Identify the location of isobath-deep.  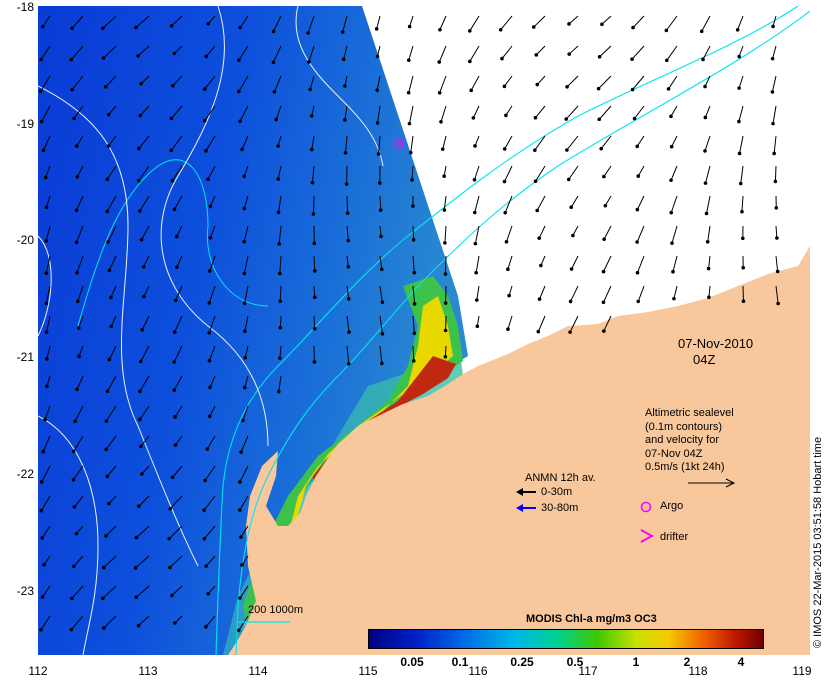
(173, 243).